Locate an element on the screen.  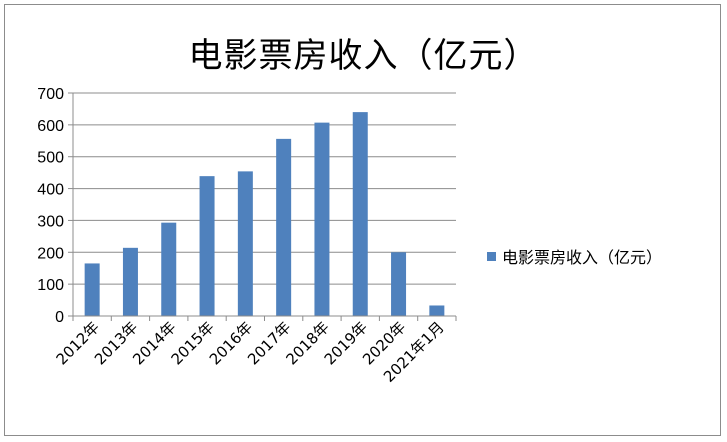
y-tick-label: 500 is located at coordinates (50, 158).